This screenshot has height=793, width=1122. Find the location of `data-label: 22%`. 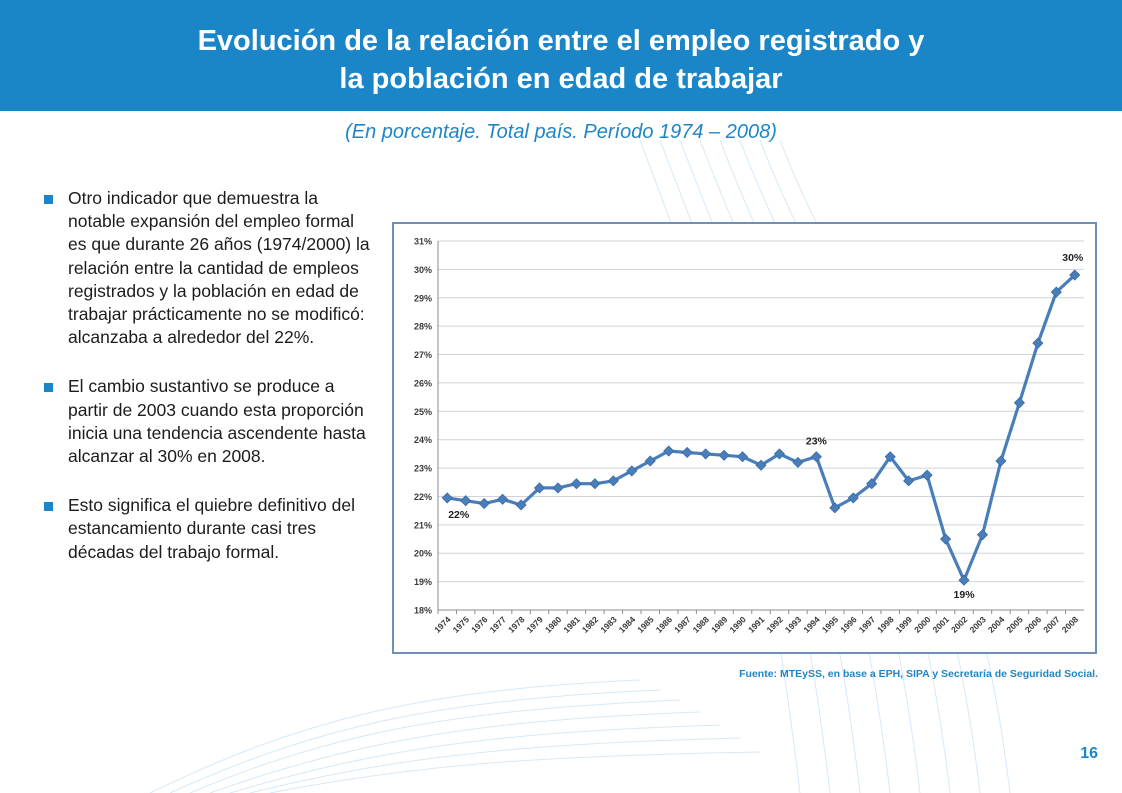

data-label: 22% is located at coordinates (459, 515).